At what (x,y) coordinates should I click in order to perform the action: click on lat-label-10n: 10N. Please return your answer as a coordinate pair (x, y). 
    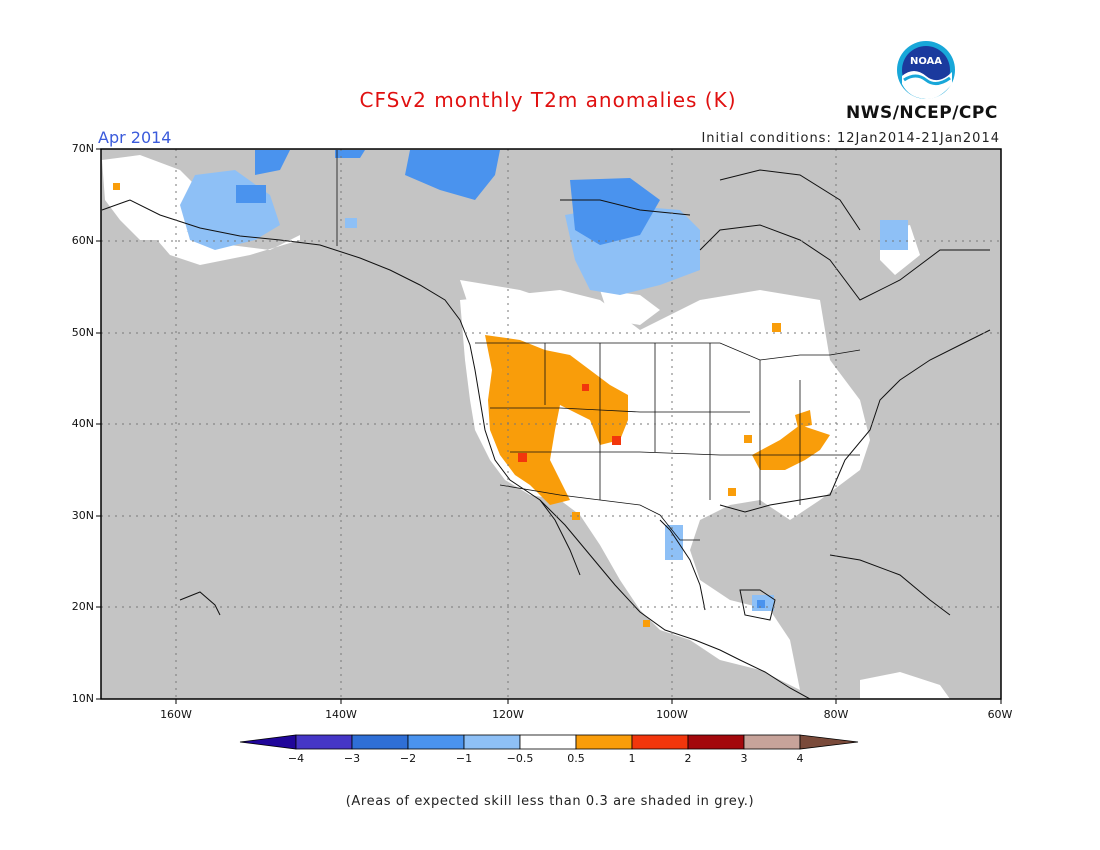
    Looking at the image, I should click on (82, 698).